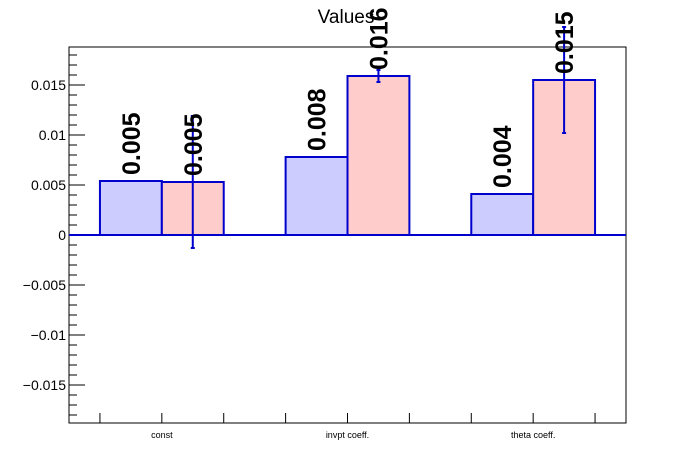 This screenshot has width=696, height=472. I want to click on y-tick-label: 0.01, so click(52, 135).